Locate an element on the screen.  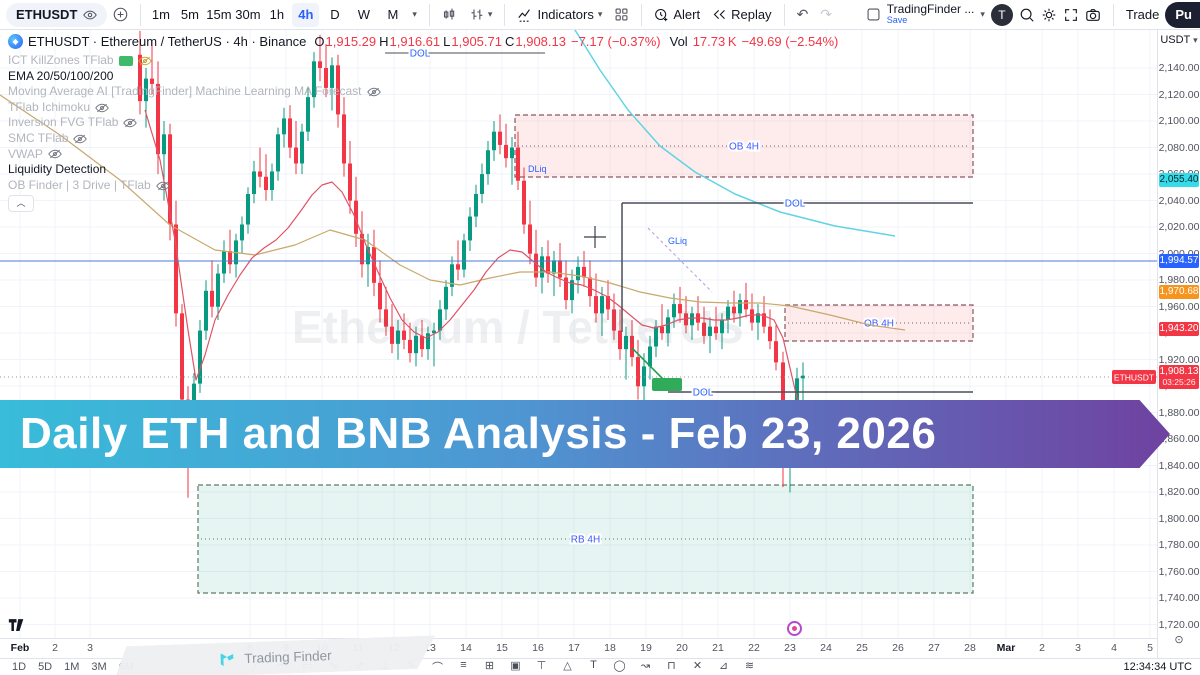
line-tools-style-button: ▾ is located at coordinates (481, 15).